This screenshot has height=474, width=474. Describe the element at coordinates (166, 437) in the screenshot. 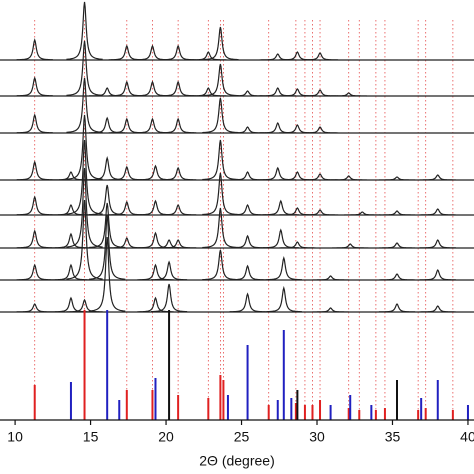

I see `x-tick-label: 20` at that location.